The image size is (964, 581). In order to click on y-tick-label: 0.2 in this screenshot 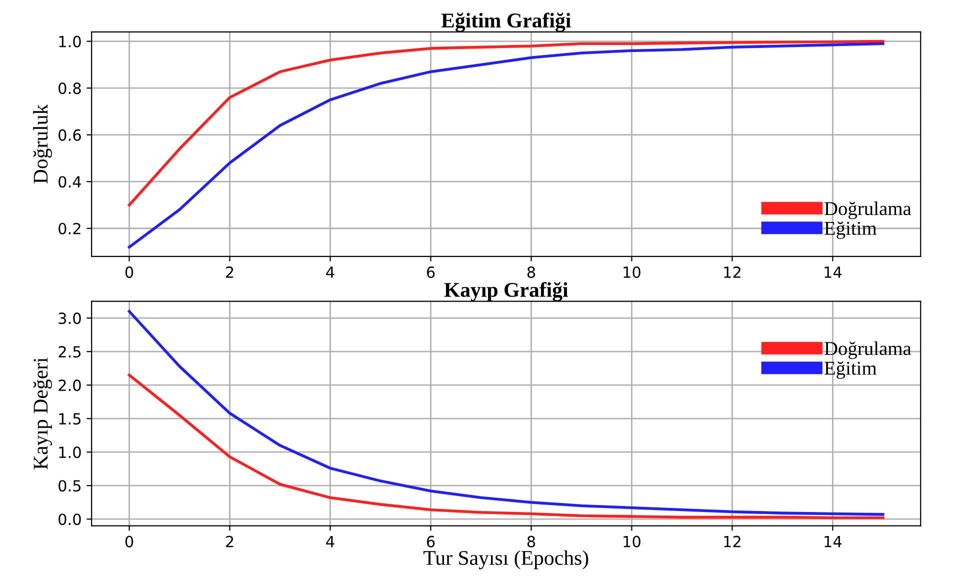, I will do `click(69, 228)`.